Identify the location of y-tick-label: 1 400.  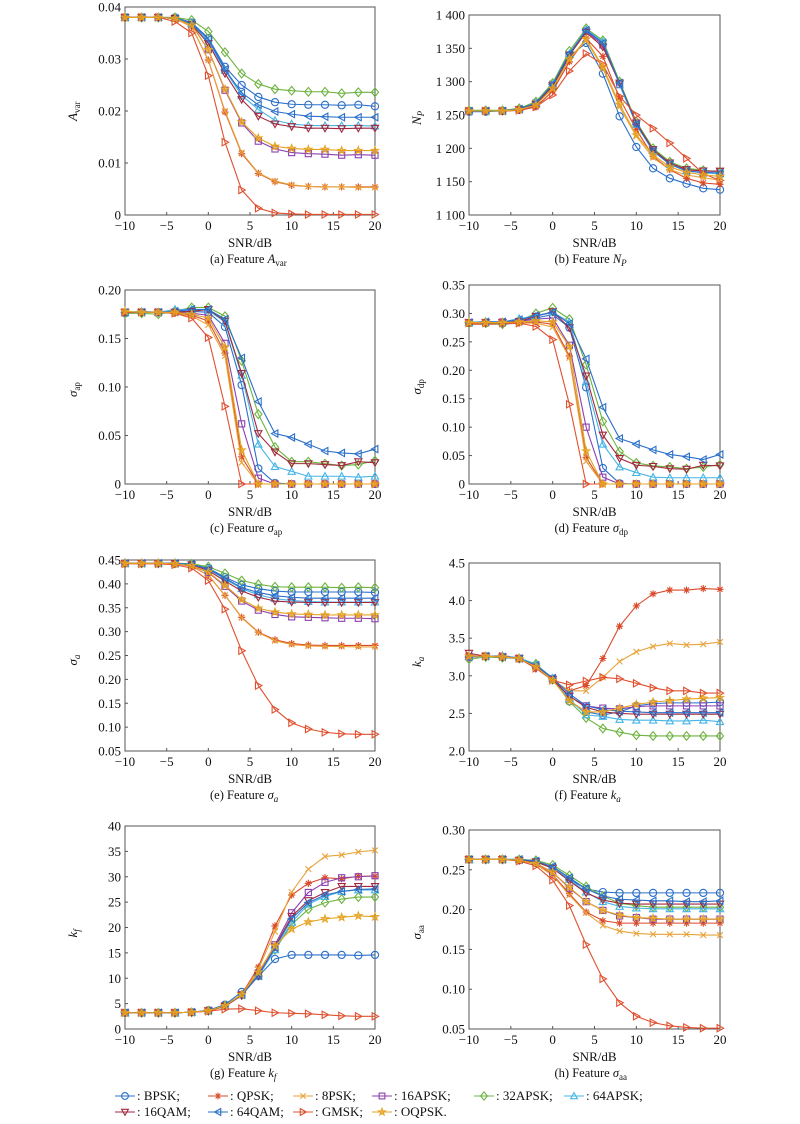
(450, 15).